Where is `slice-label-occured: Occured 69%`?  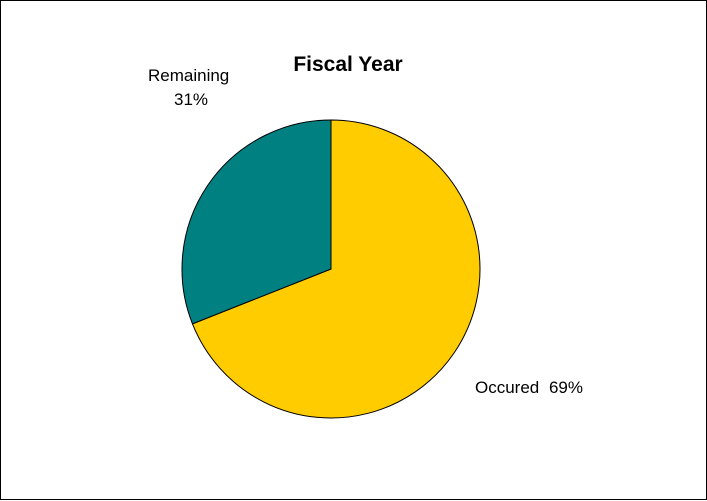
slice-label-occured: Occured 69% is located at coordinates (529, 387).